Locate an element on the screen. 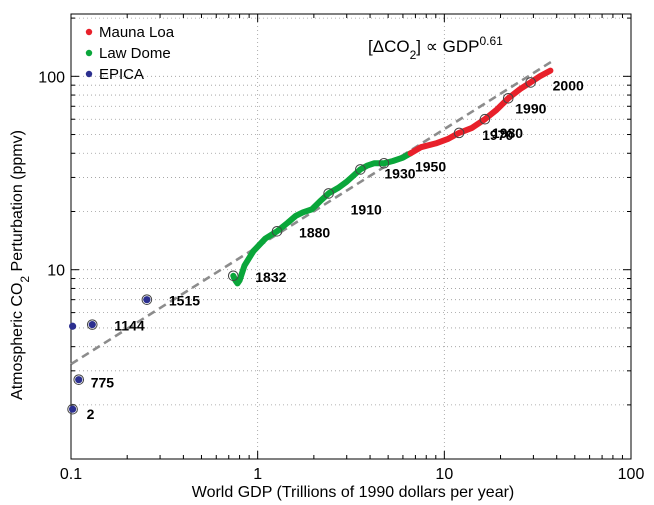  legend-label: EPICA is located at coordinates (121, 74).